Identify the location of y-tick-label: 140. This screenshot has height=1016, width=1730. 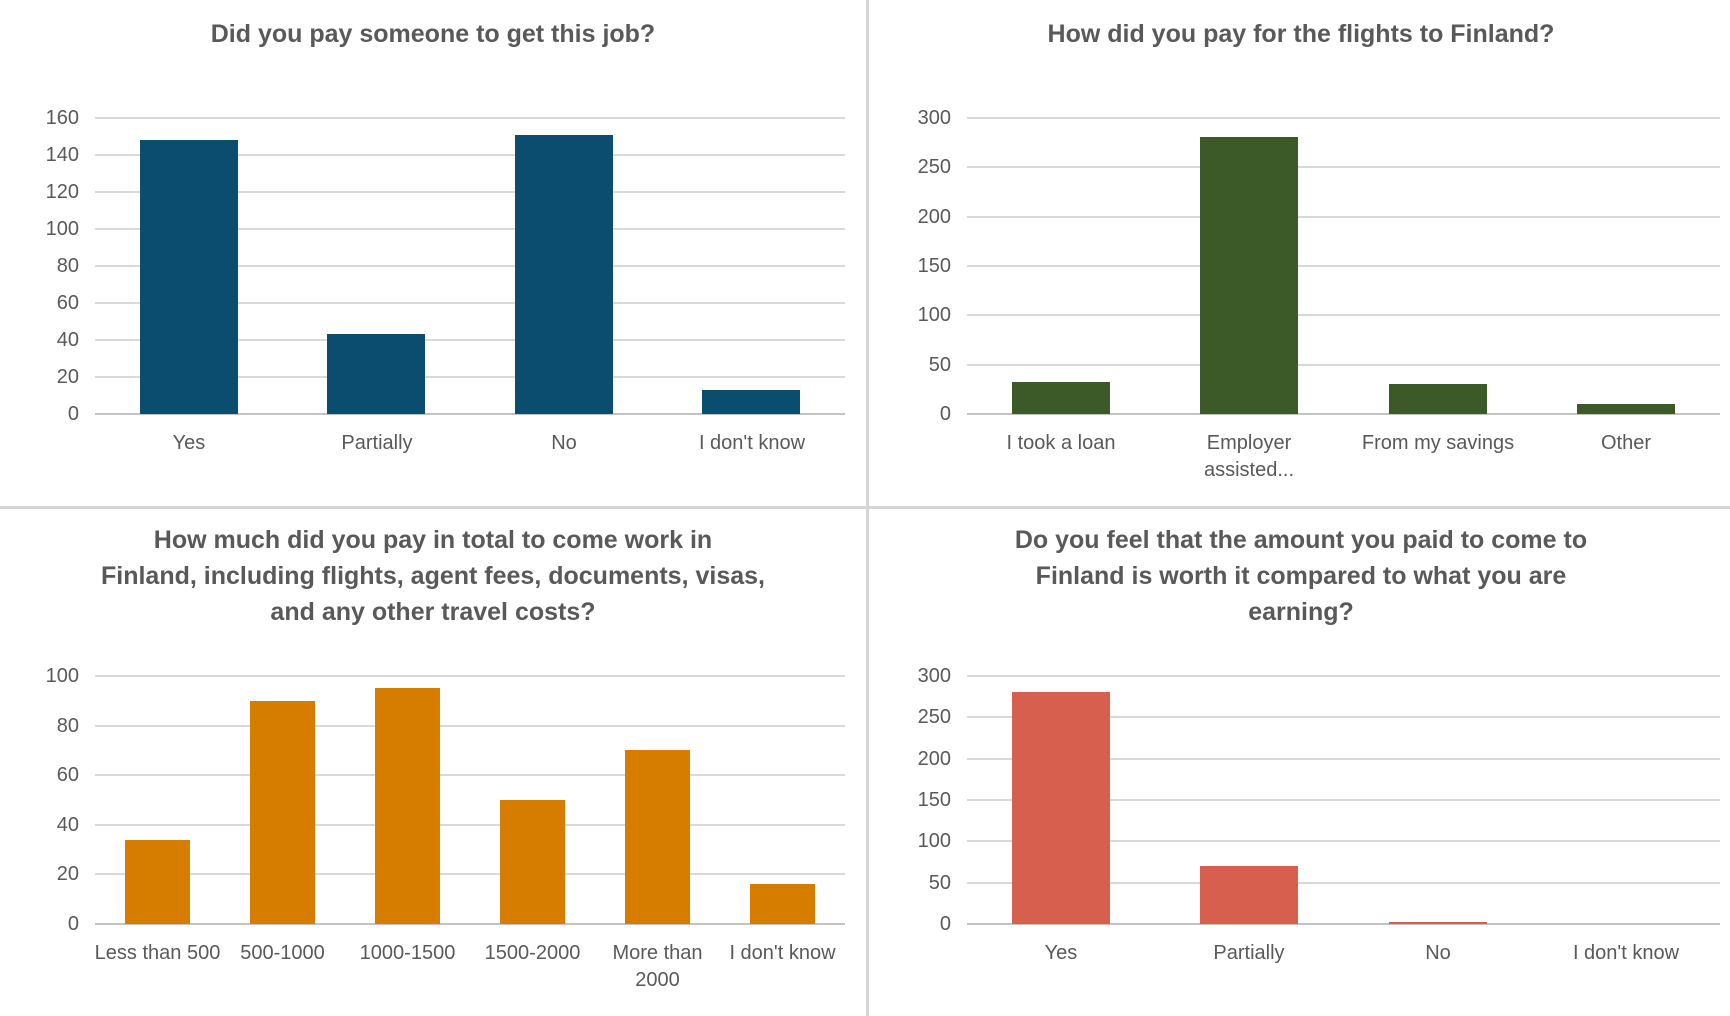
(62, 155).